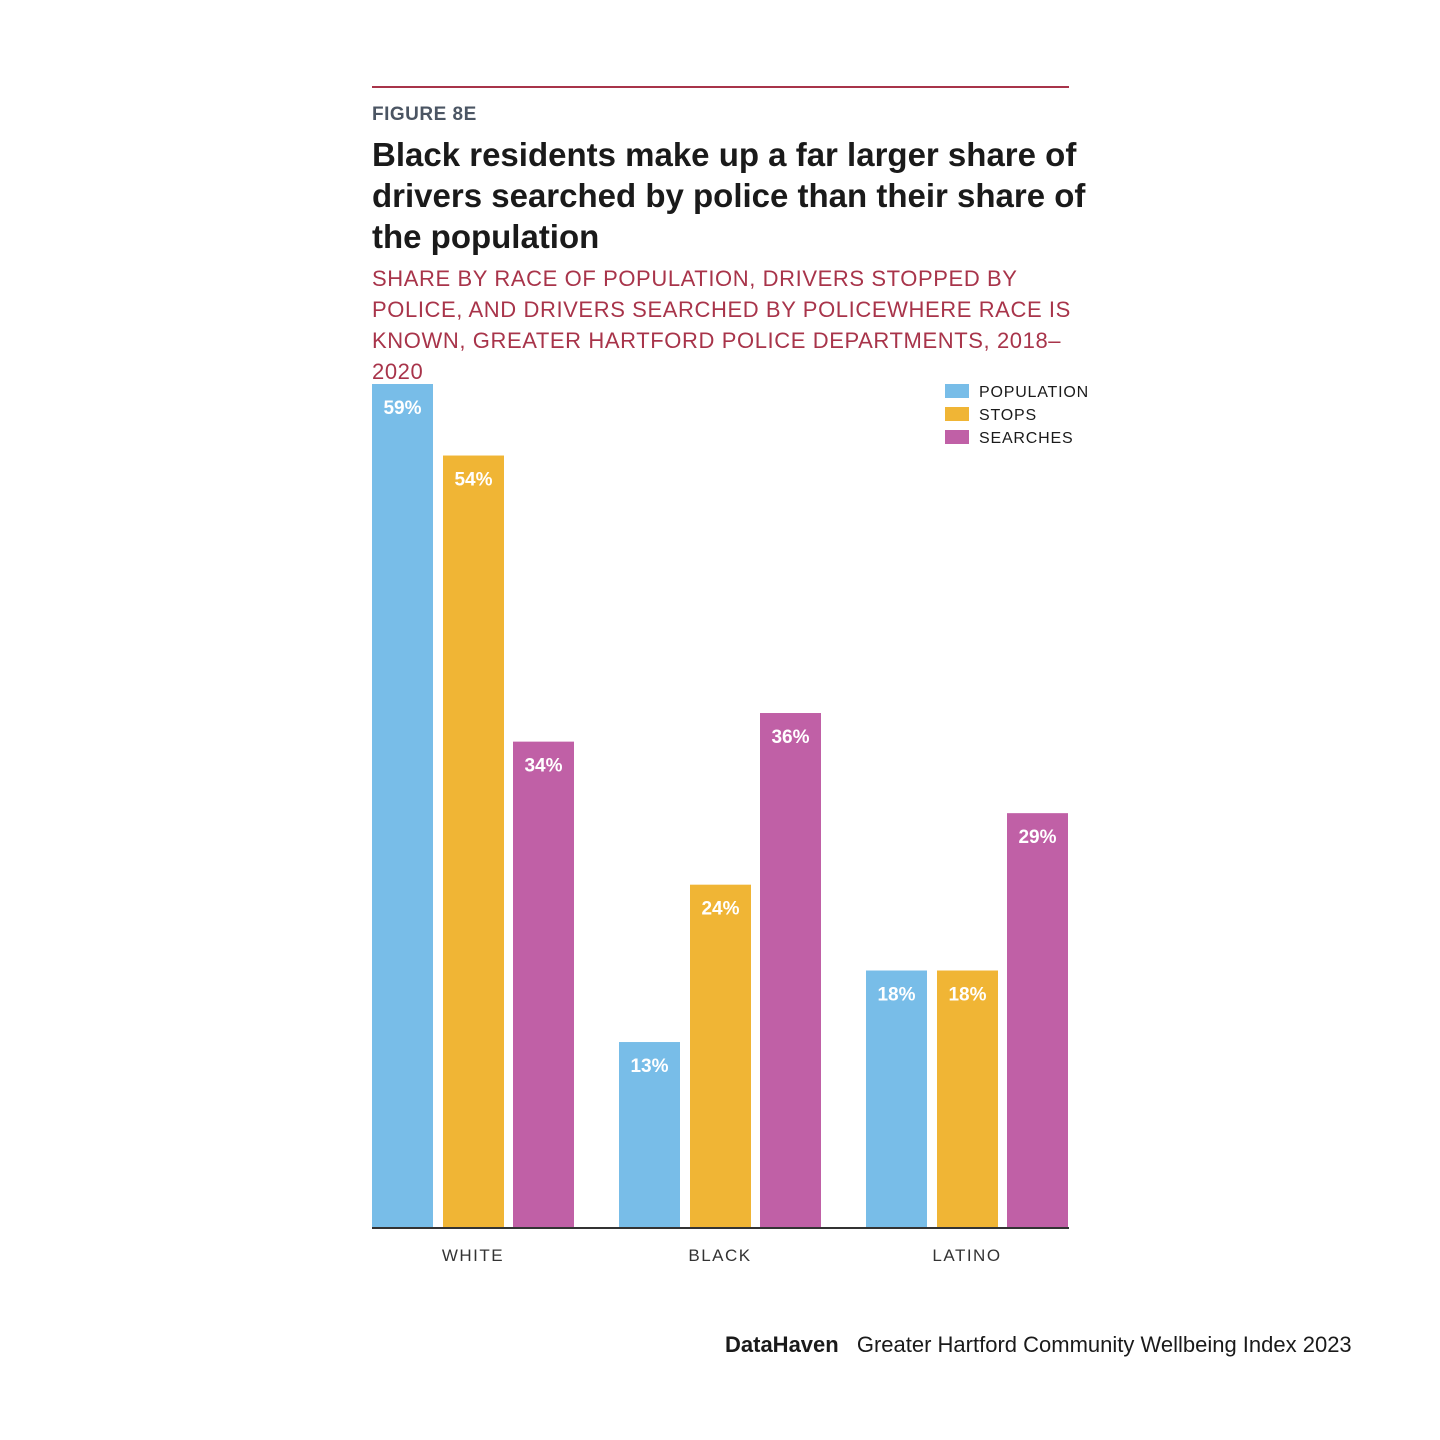 This screenshot has height=1440, width=1440. Describe the element at coordinates (1037, 1020) in the screenshot. I see `bar-searches-latino` at that location.